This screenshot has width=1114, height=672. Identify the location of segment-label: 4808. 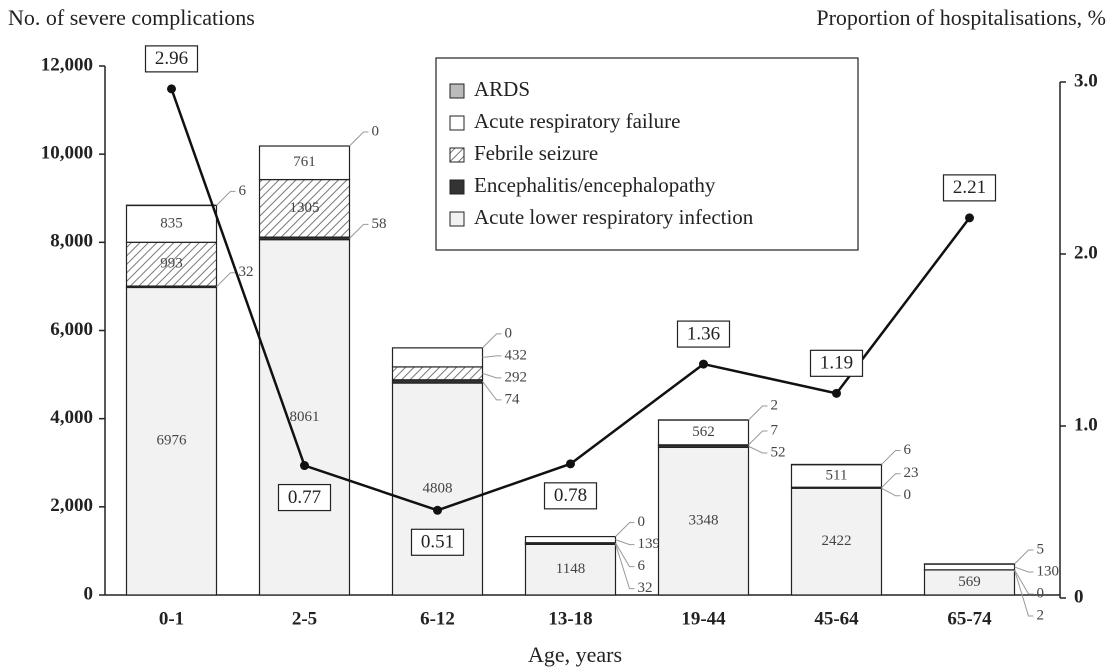
(438, 488).